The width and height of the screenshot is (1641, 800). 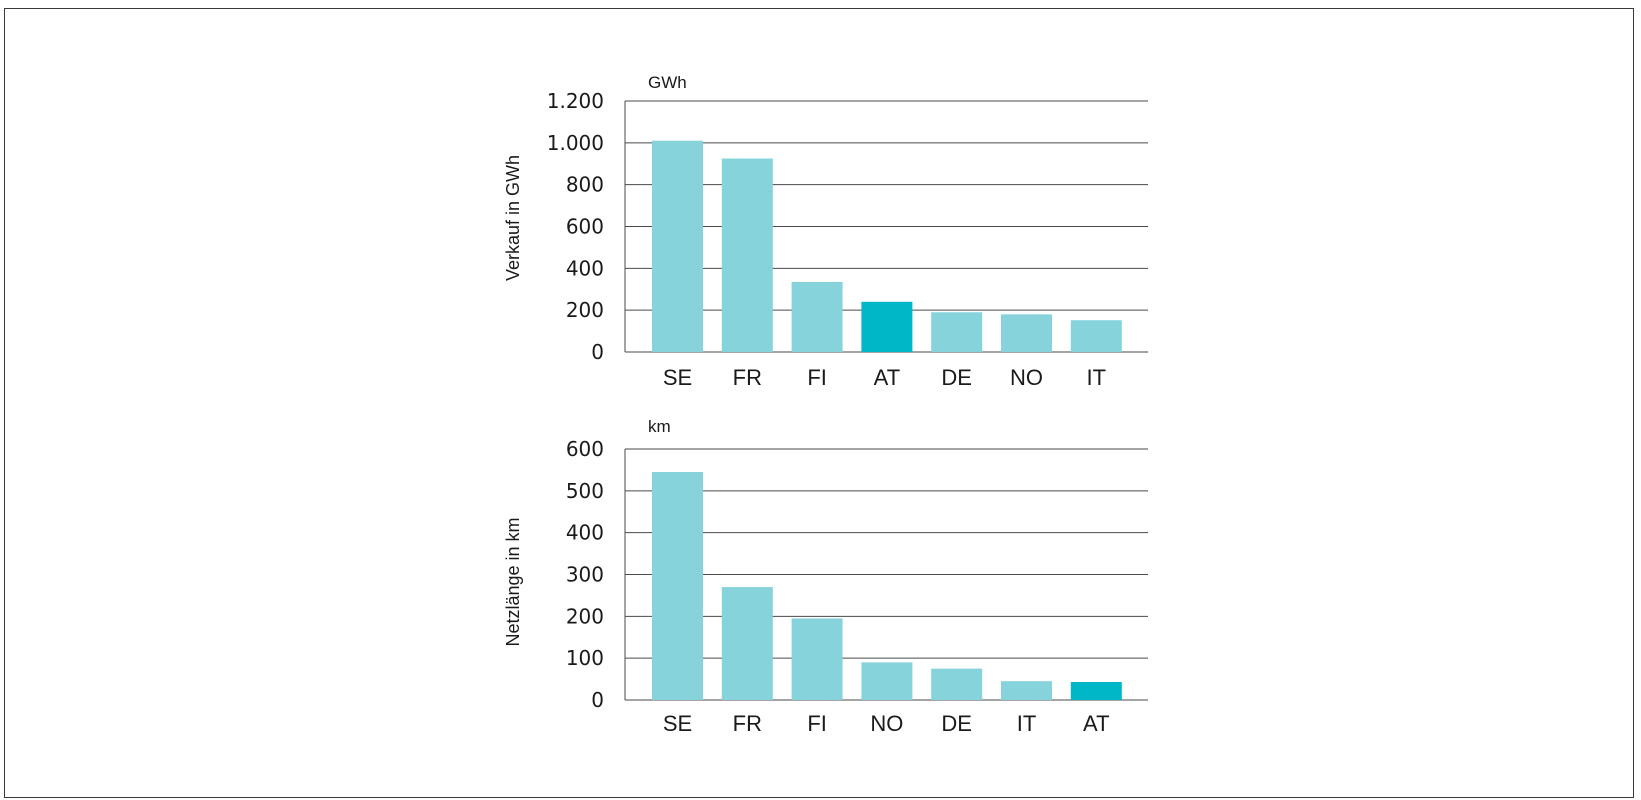 What do you see at coordinates (513, 218) in the screenshot?
I see `chart-1-y-axis-label: Verkauf in GWh` at bounding box center [513, 218].